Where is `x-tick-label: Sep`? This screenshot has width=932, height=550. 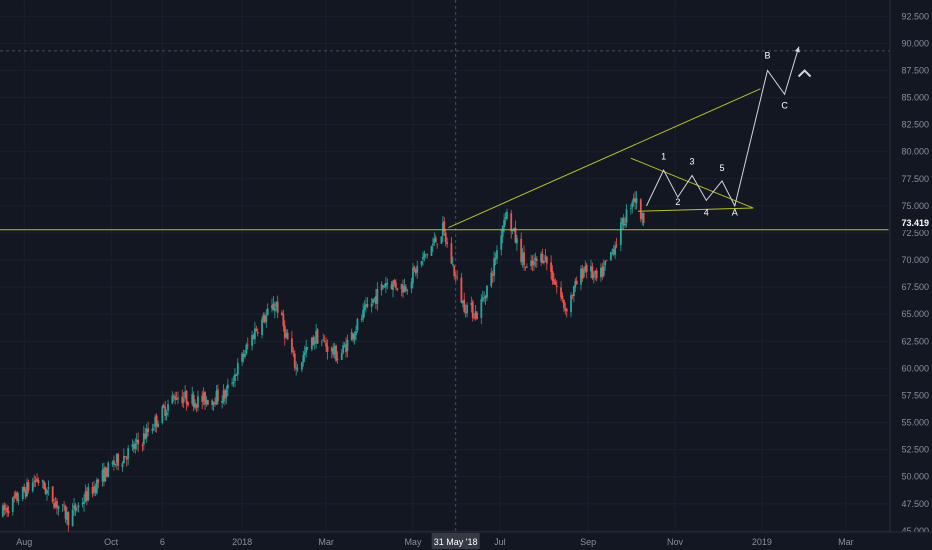
x-tick-label: Sep is located at coordinates (588, 542).